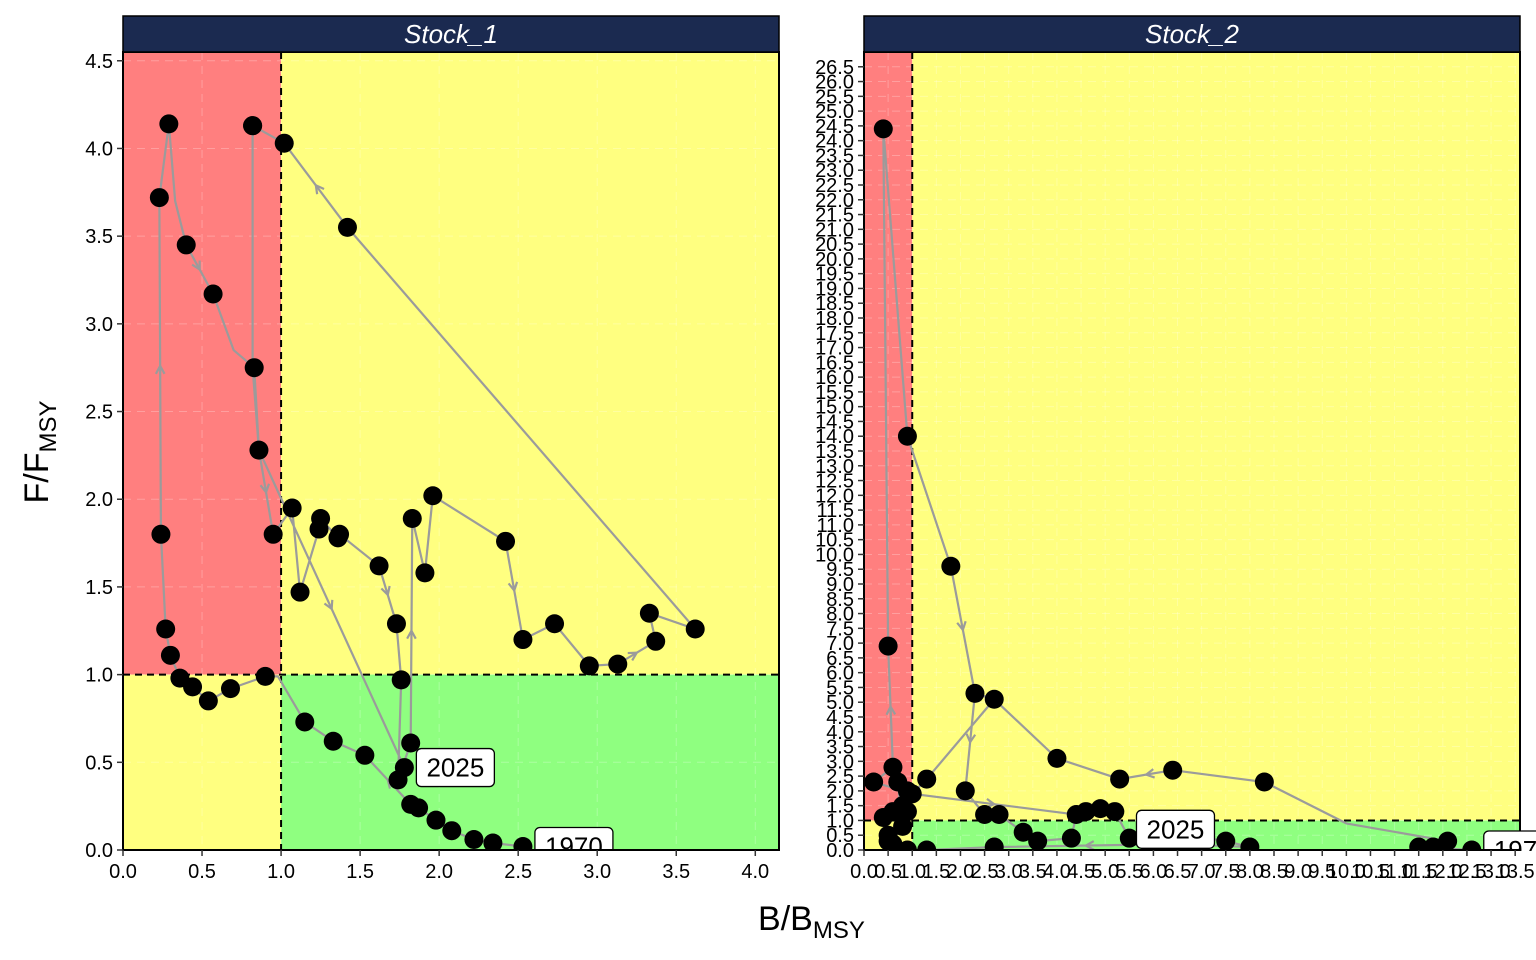 This screenshot has width=1536, height=960. I want to click on year-label-2025: 2025, so click(1175, 829).